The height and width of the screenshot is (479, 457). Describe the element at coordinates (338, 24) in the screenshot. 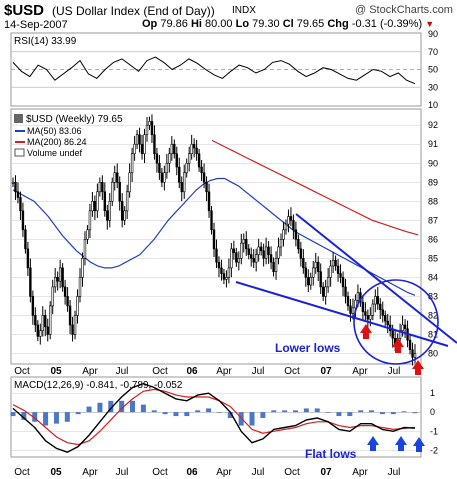

I see `change-label: Chg` at that location.